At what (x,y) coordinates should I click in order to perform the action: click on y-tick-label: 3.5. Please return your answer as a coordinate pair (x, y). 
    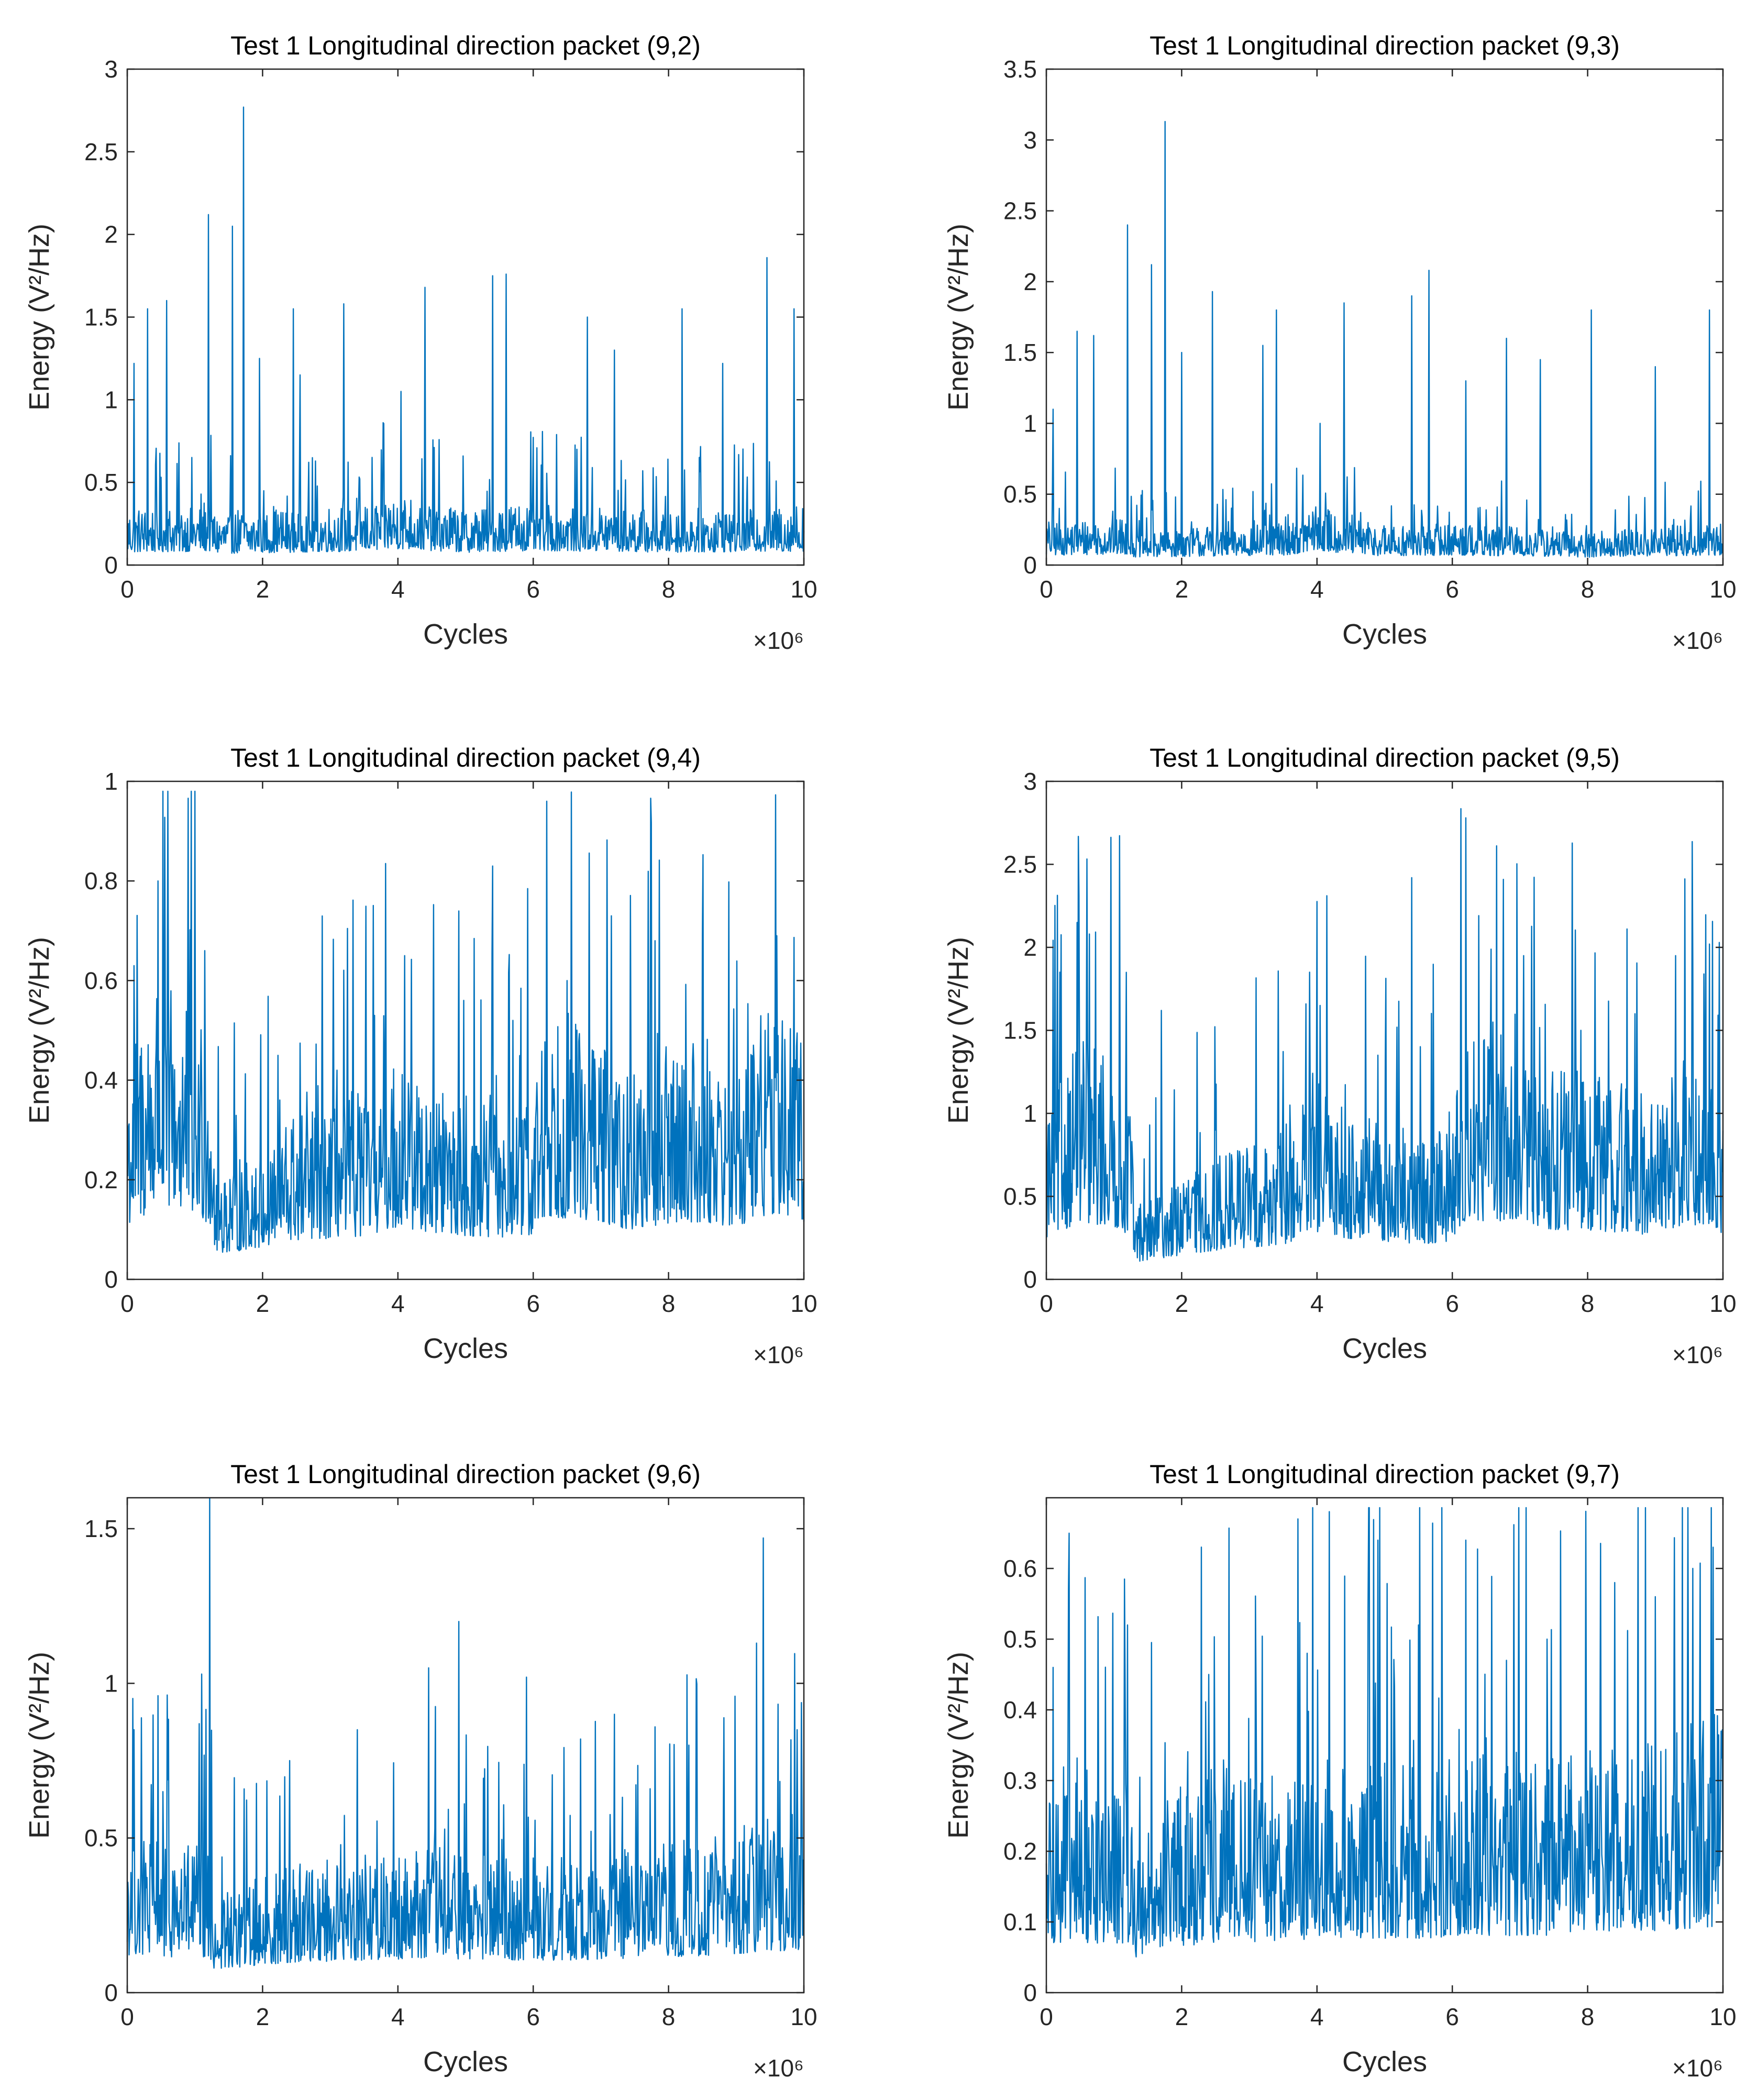
    Looking at the image, I should click on (1020, 70).